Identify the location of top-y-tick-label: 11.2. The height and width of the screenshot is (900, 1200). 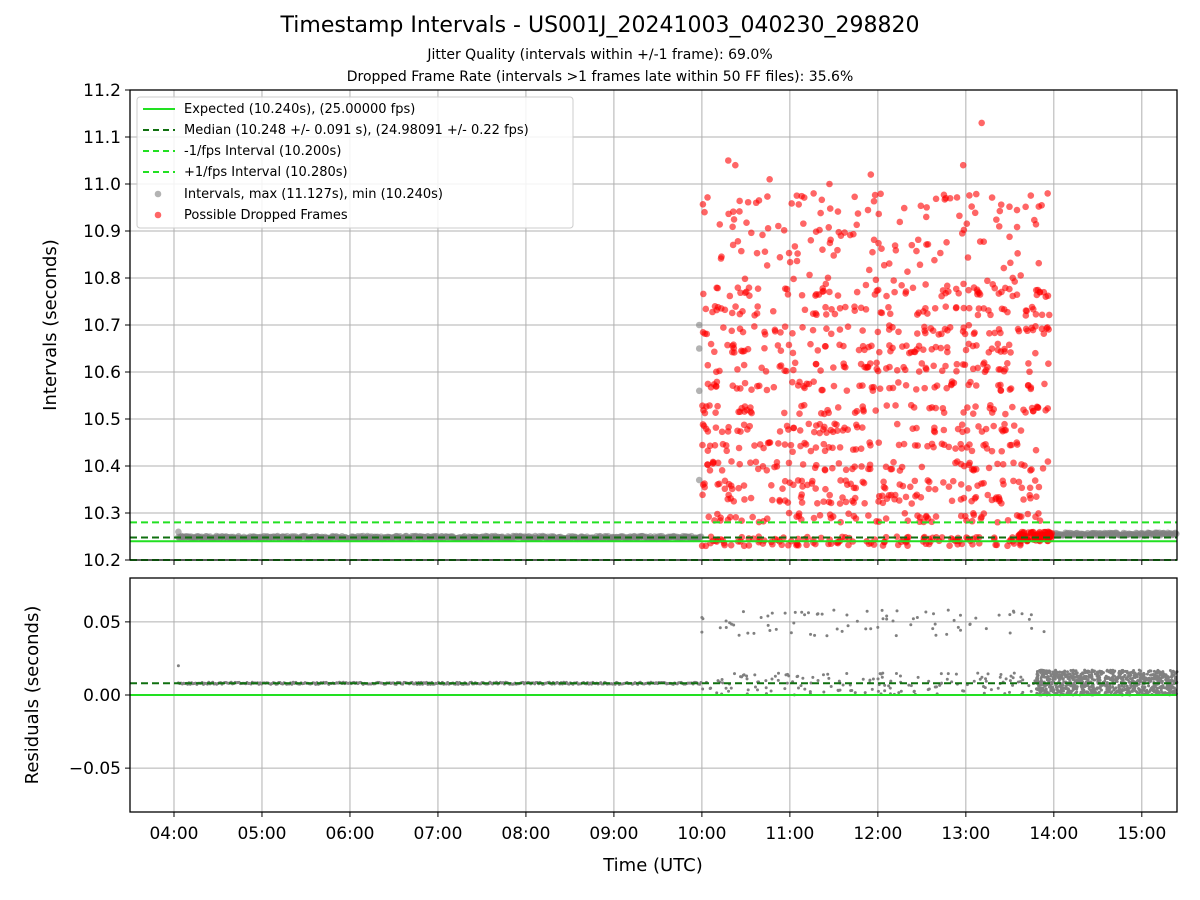
(102, 91).